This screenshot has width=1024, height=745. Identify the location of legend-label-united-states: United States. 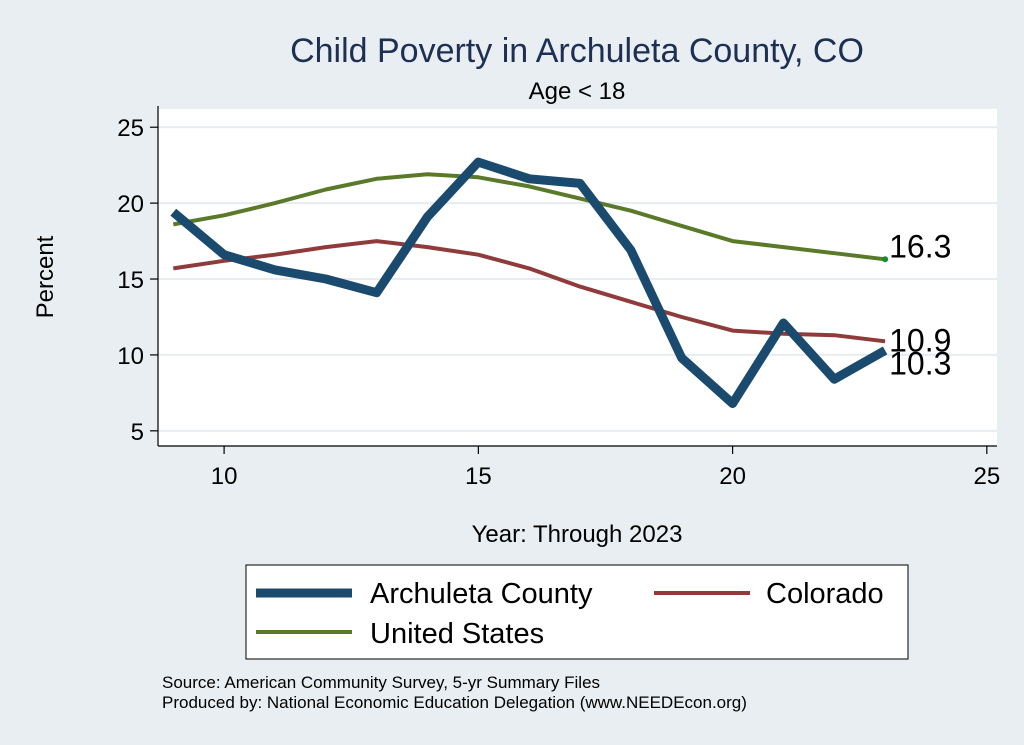
(457, 634).